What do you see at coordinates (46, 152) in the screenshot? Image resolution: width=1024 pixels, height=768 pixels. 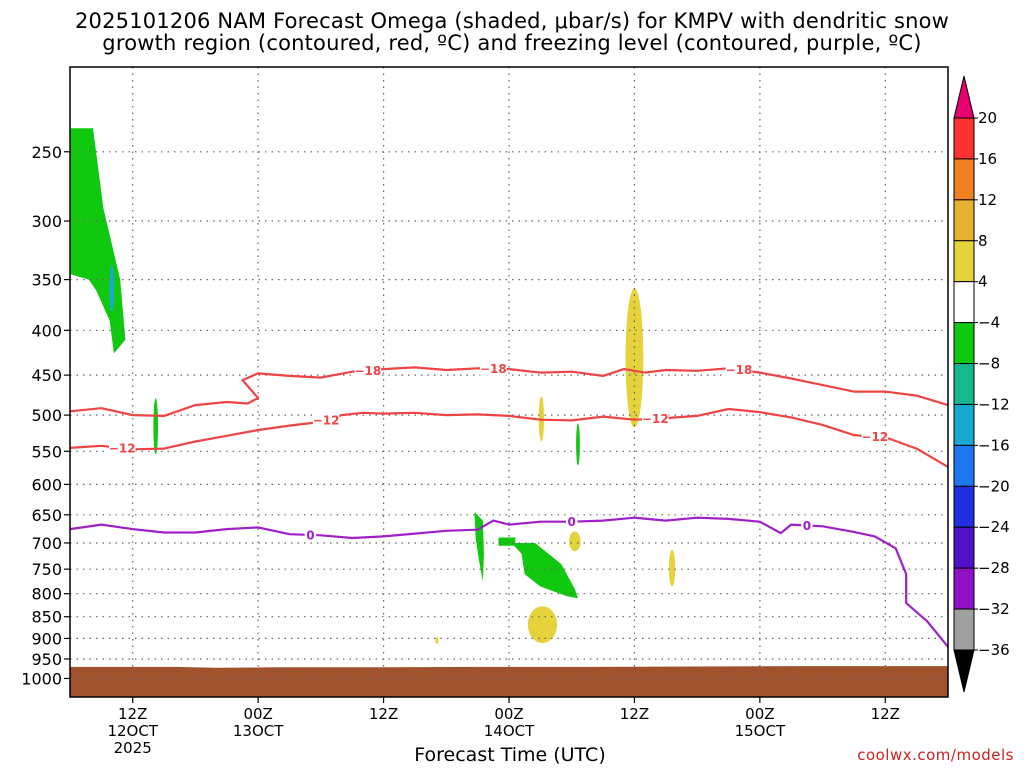 I see `y-tick-label: 250` at bounding box center [46, 152].